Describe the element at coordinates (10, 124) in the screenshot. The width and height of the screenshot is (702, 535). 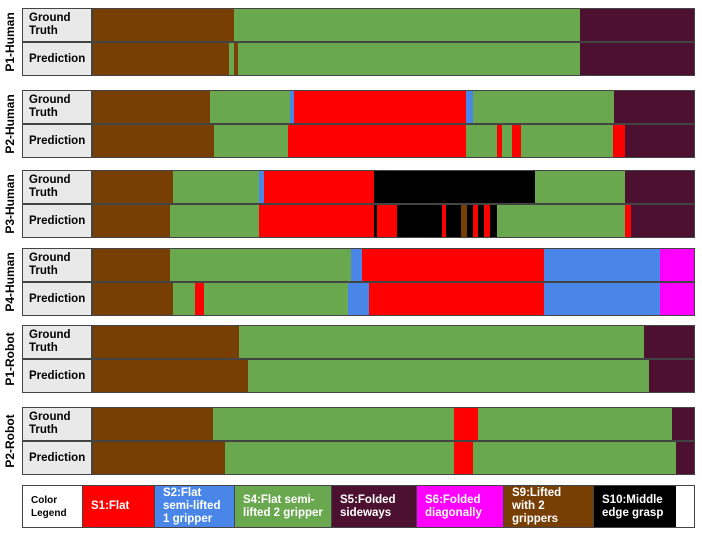
I see `group-label: P2-Human` at that location.